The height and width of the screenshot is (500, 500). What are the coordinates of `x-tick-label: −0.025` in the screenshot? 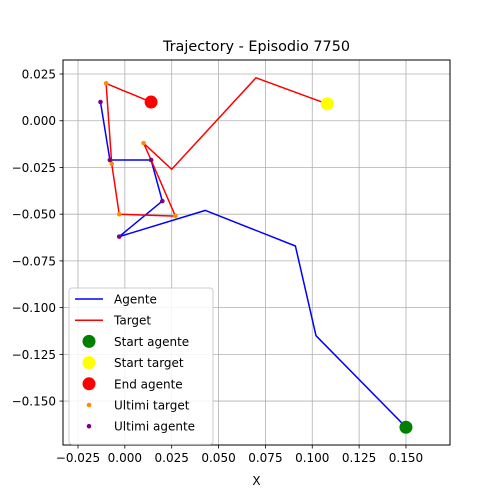 It's located at (78, 458).